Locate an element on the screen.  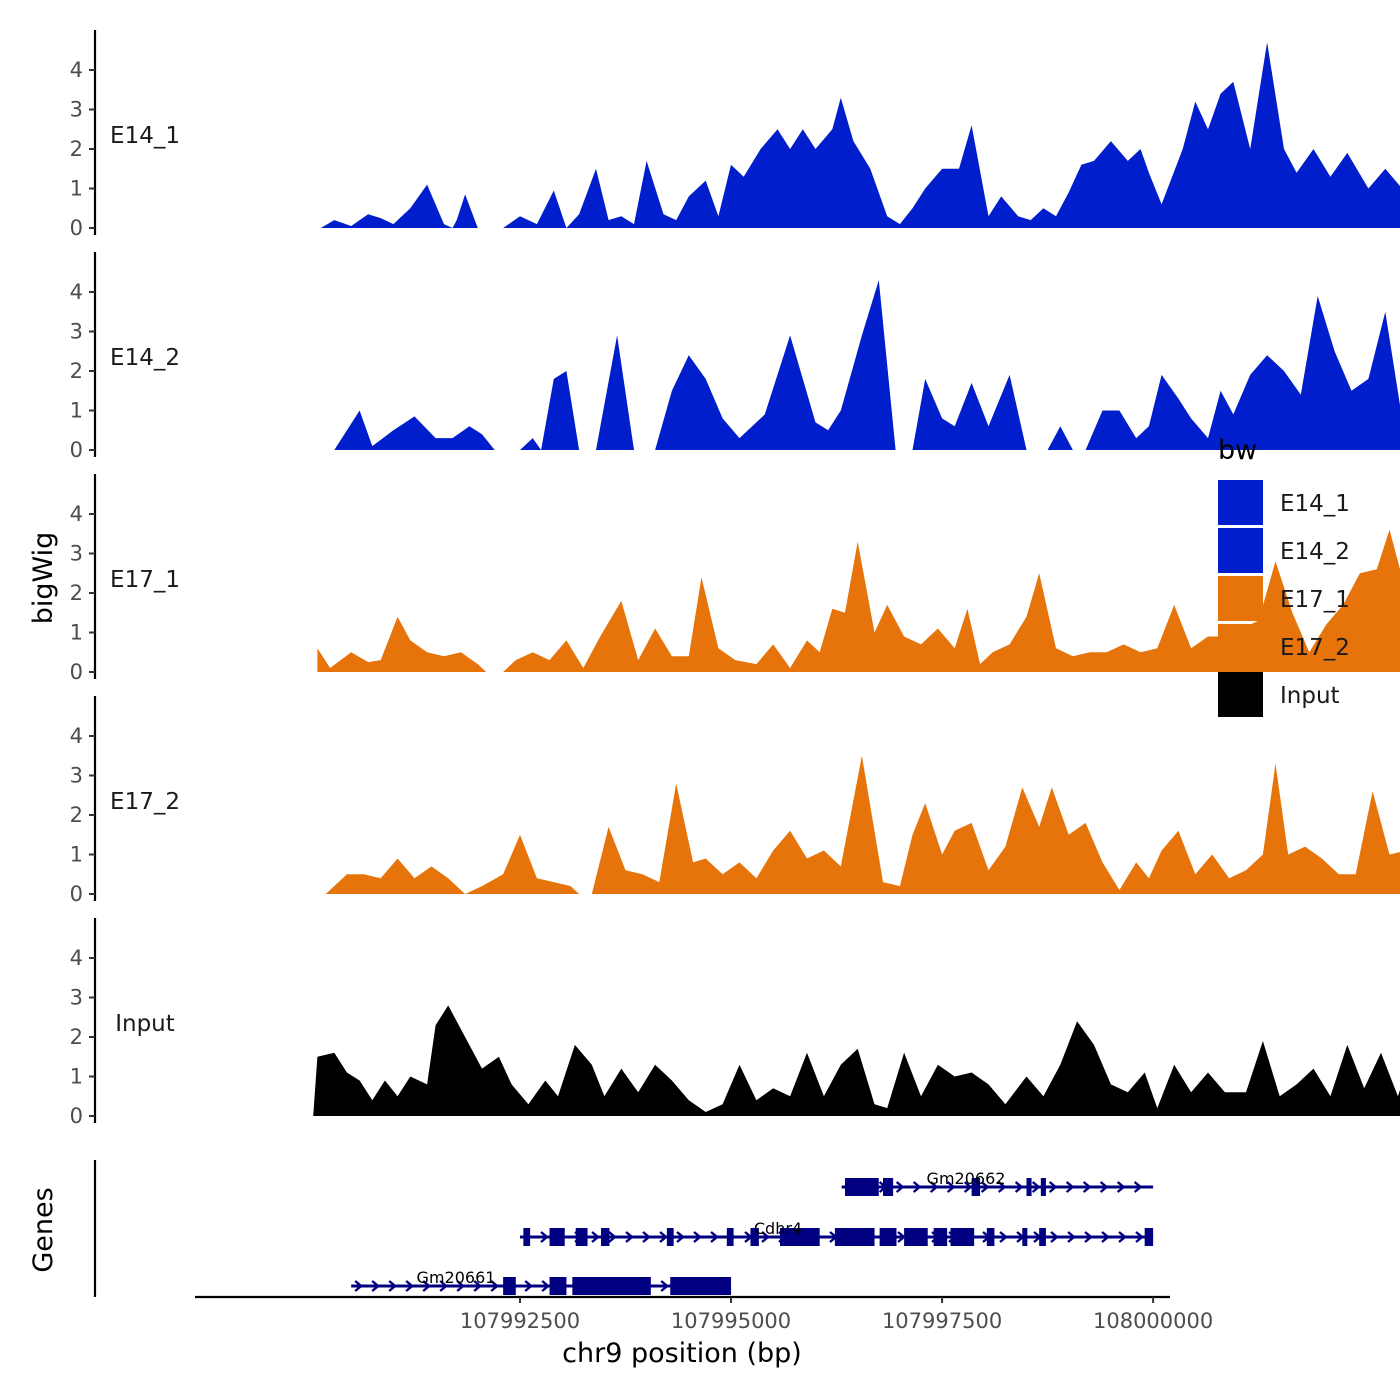
legend-label: E14_1 is located at coordinates (1315, 504).